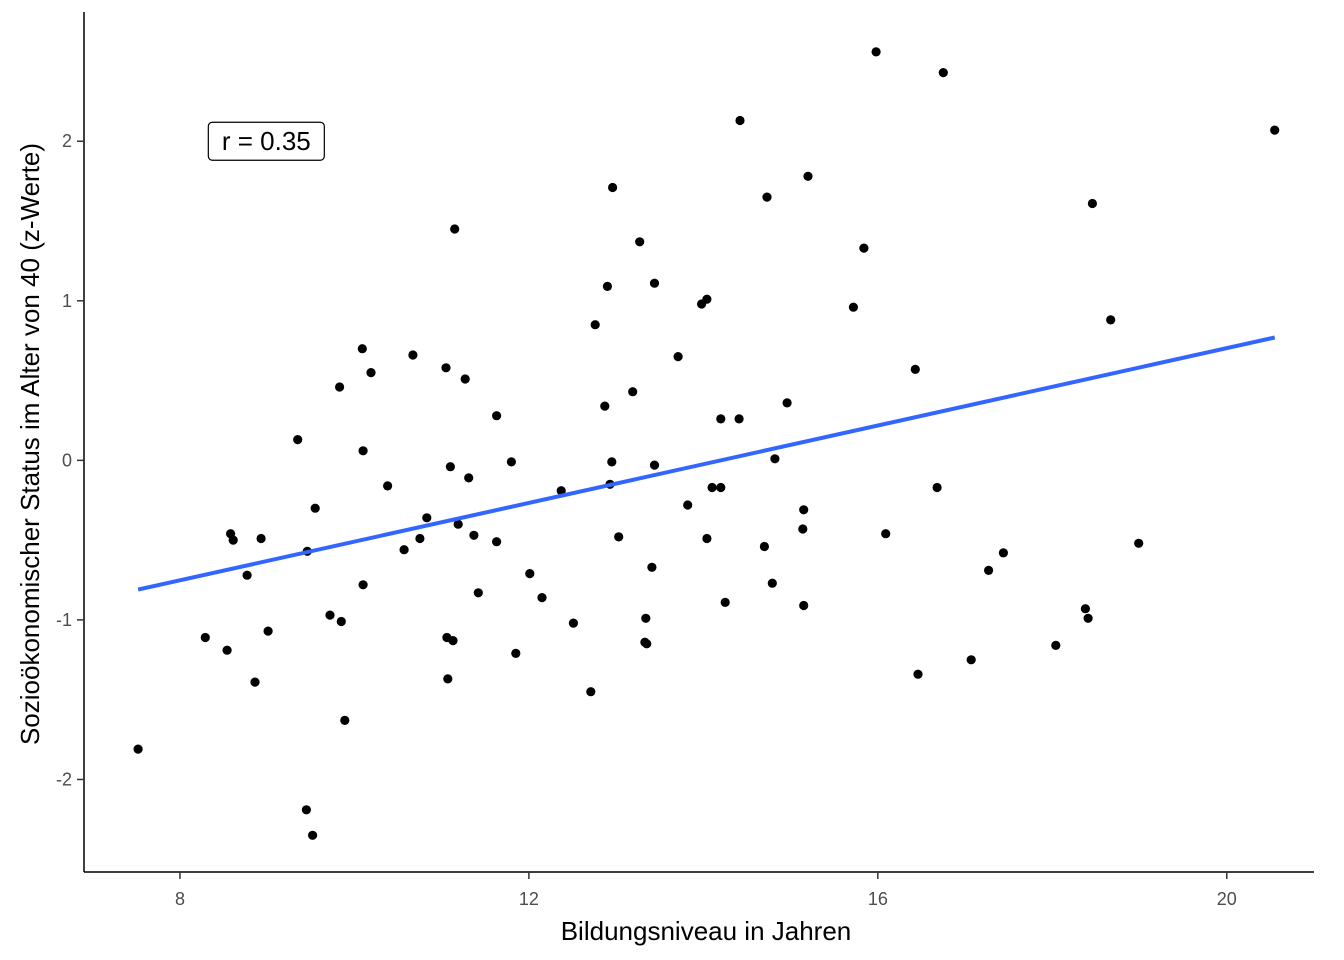 The height and width of the screenshot is (960, 1344). Describe the element at coordinates (180, 899) in the screenshot. I see `x-tick-label: 8` at that location.